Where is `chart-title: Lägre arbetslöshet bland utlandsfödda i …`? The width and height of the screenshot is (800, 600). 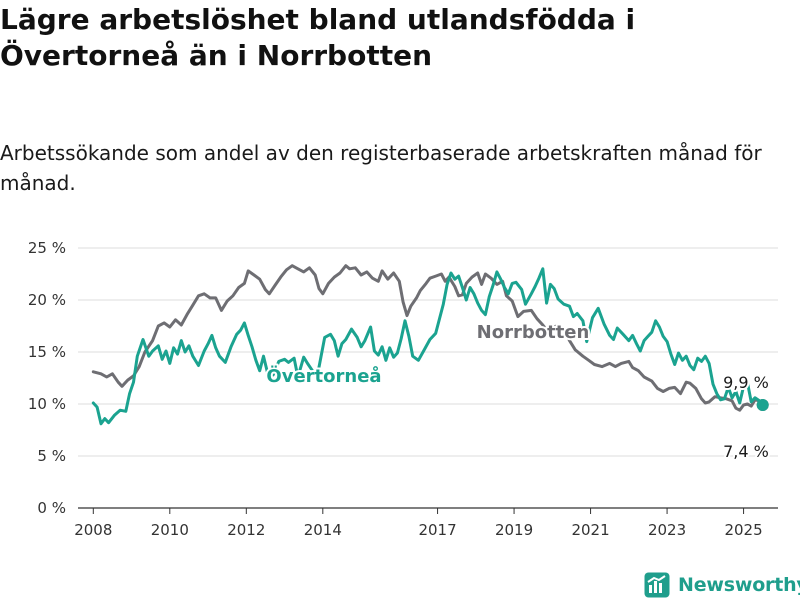 chart-title: Lägre arbetslöshet bland utlandsfödda i … is located at coordinates (318, 37).